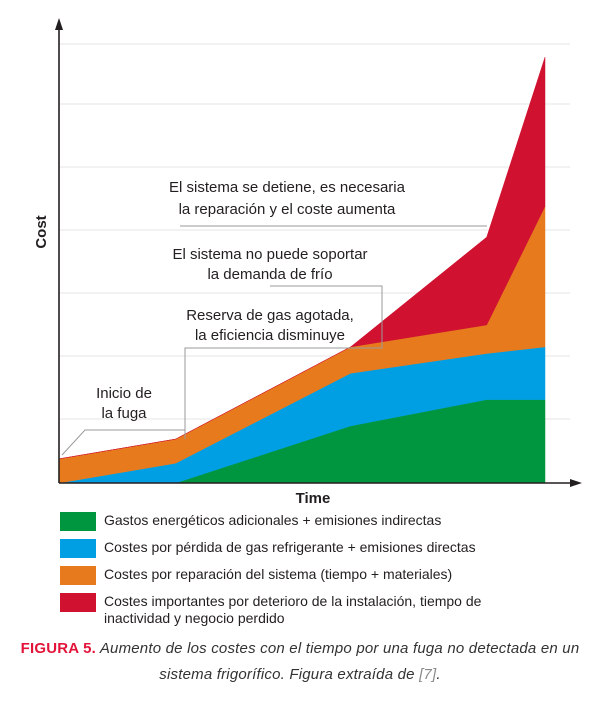  I want to click on annotation-text: la eficiencia disminuye, so click(270, 335).